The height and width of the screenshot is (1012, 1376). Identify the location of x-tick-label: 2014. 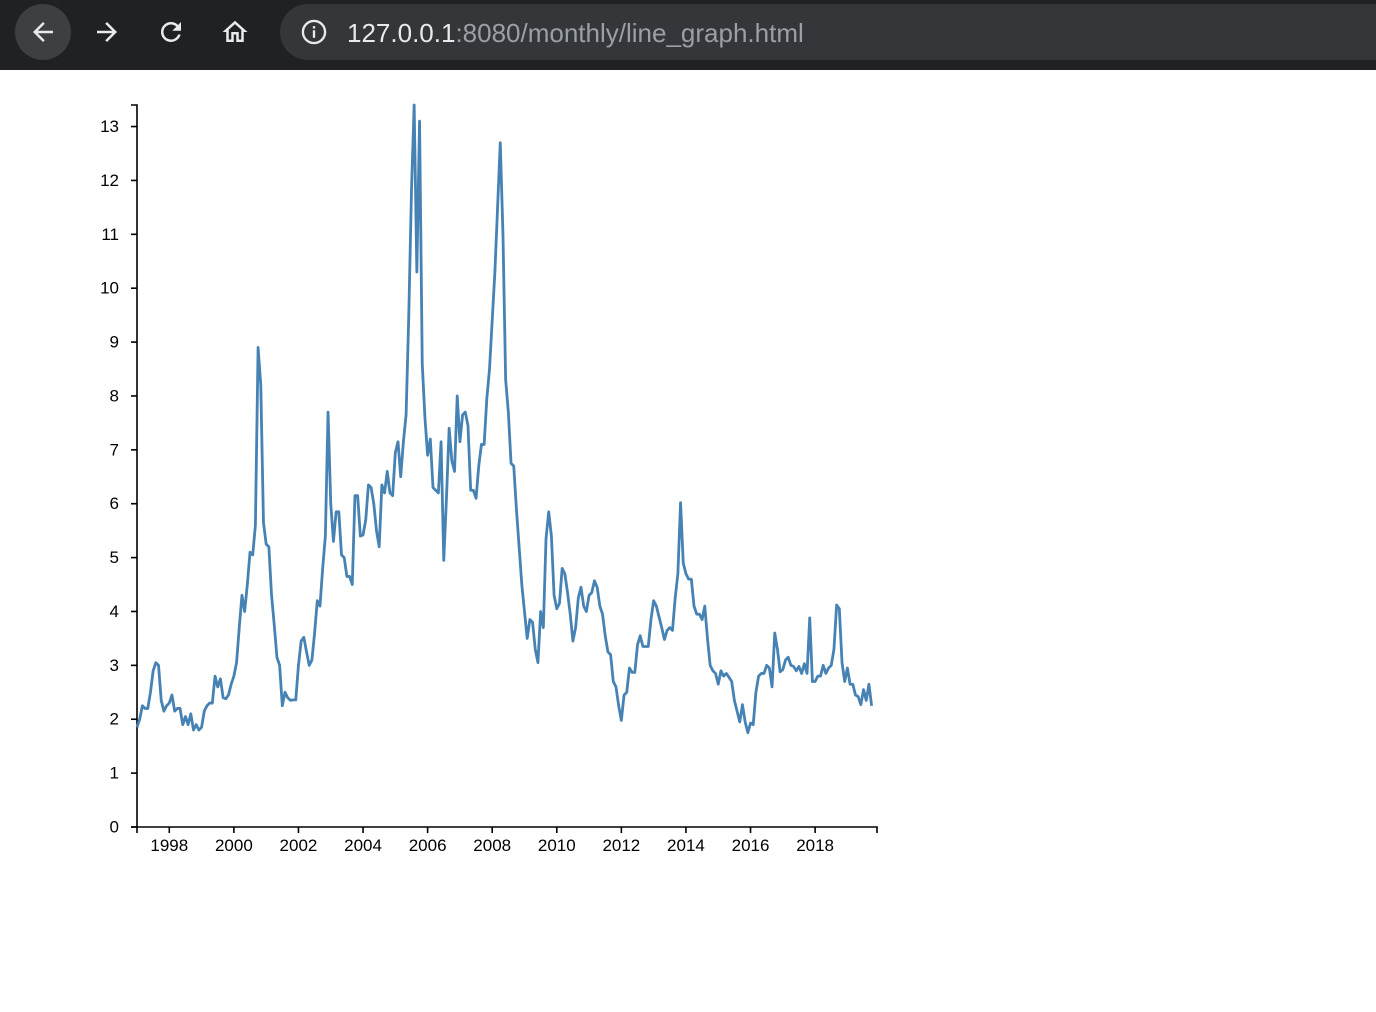
(686, 845).